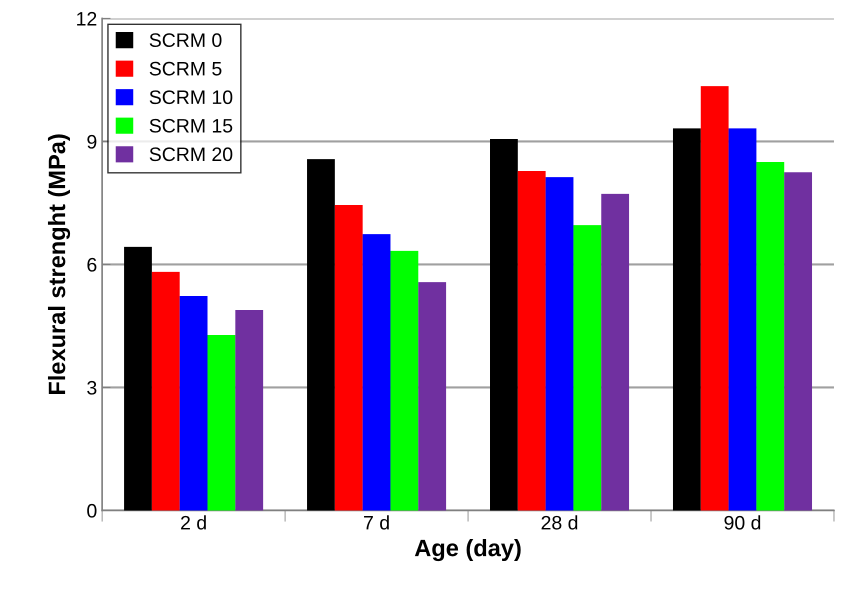 The width and height of the screenshot is (851, 615). I want to click on x-tick-label: 7 d, so click(376, 522).